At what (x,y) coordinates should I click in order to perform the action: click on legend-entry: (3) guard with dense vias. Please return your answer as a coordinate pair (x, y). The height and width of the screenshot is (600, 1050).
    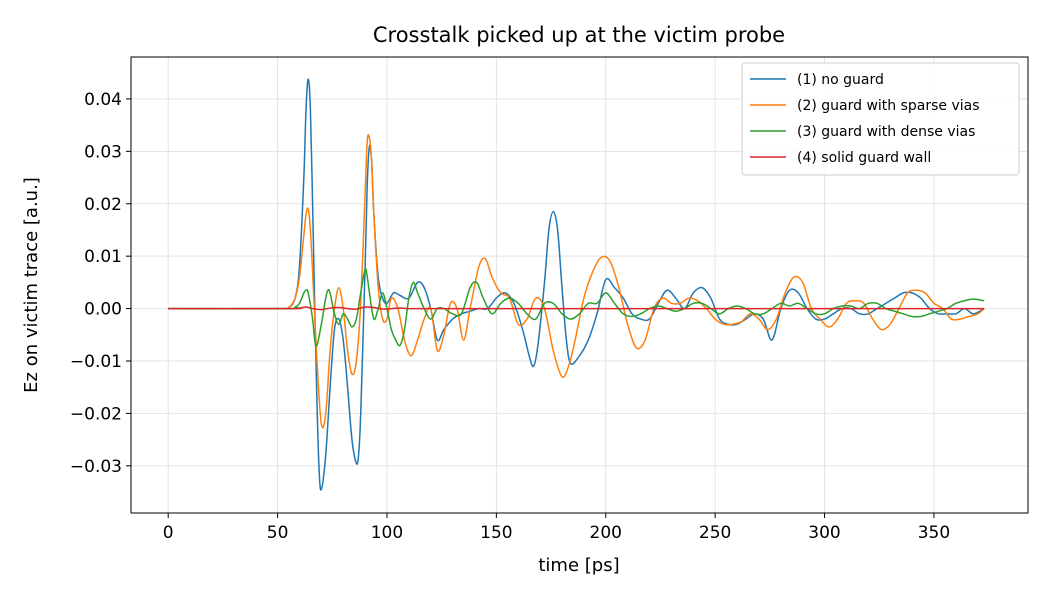
    Looking at the image, I should click on (886, 132).